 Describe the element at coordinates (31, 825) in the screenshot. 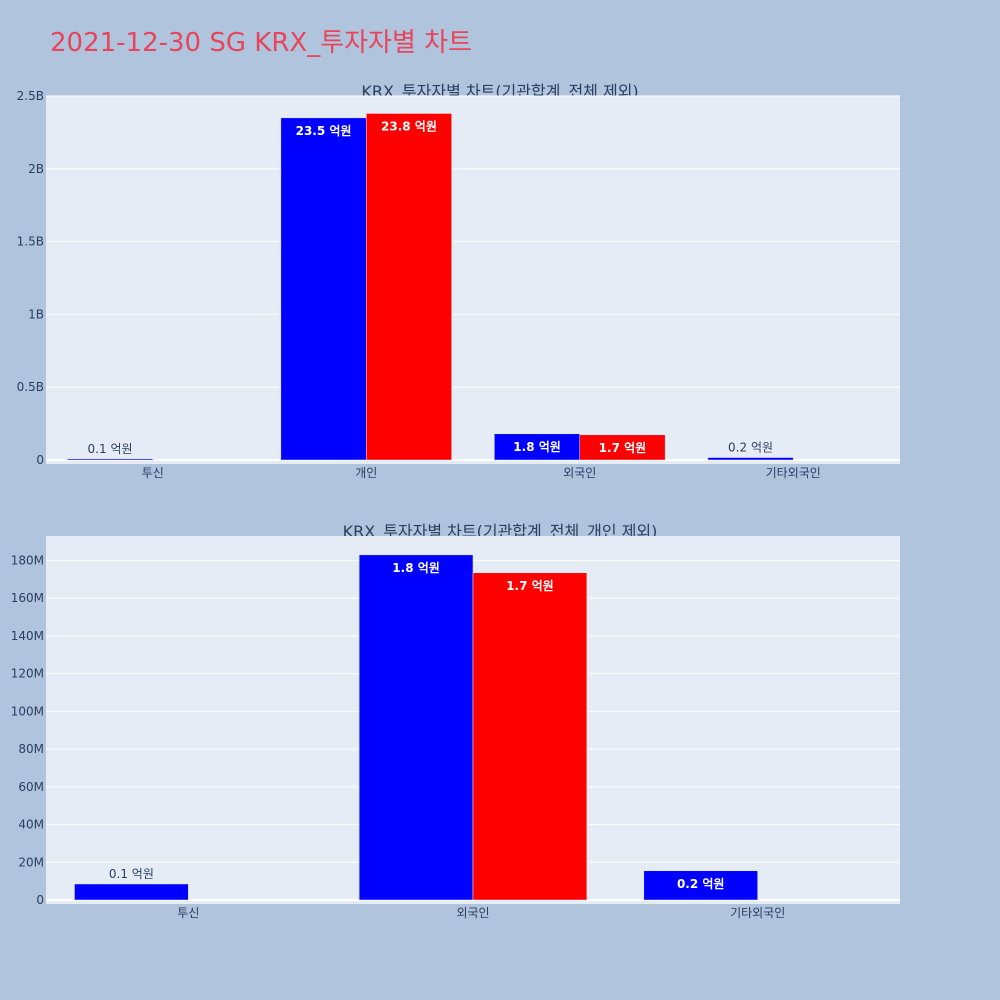

I see `y-tick-label: 40M` at that location.